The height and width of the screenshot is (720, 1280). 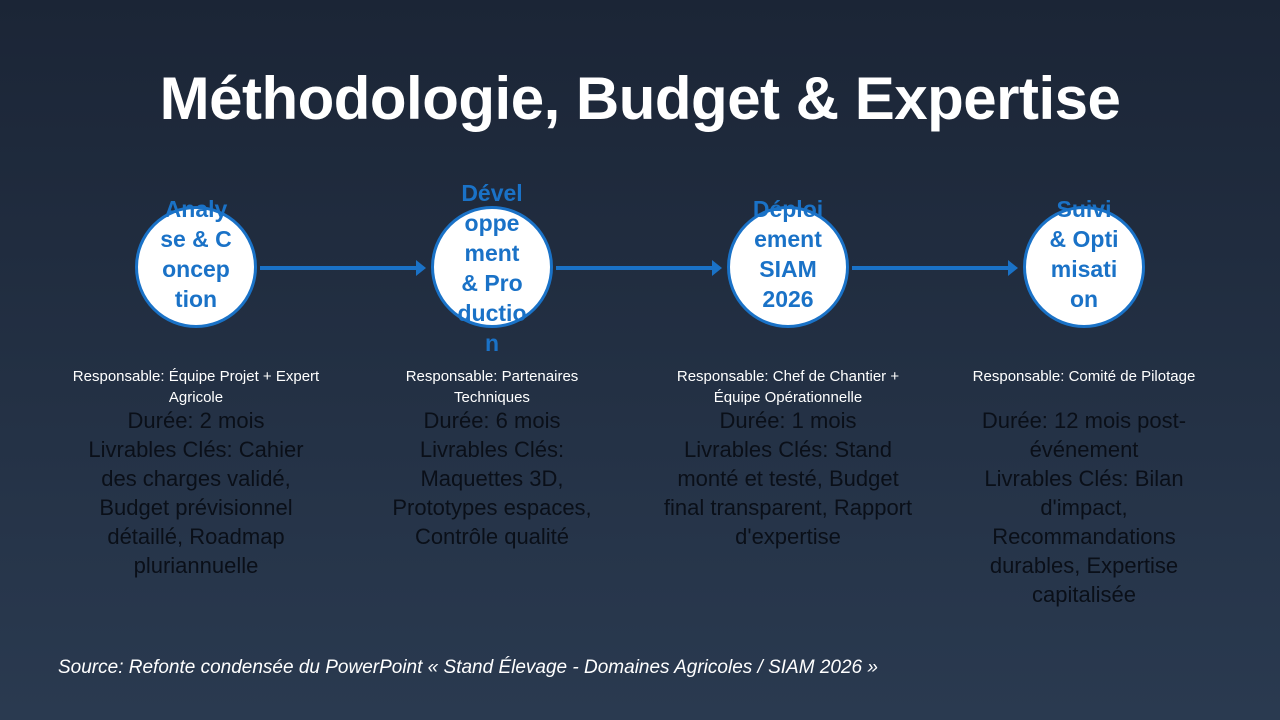 What do you see at coordinates (1084, 435) in the screenshot?
I see `step-duration-suivi: Durée: 12 mois post-événement` at bounding box center [1084, 435].